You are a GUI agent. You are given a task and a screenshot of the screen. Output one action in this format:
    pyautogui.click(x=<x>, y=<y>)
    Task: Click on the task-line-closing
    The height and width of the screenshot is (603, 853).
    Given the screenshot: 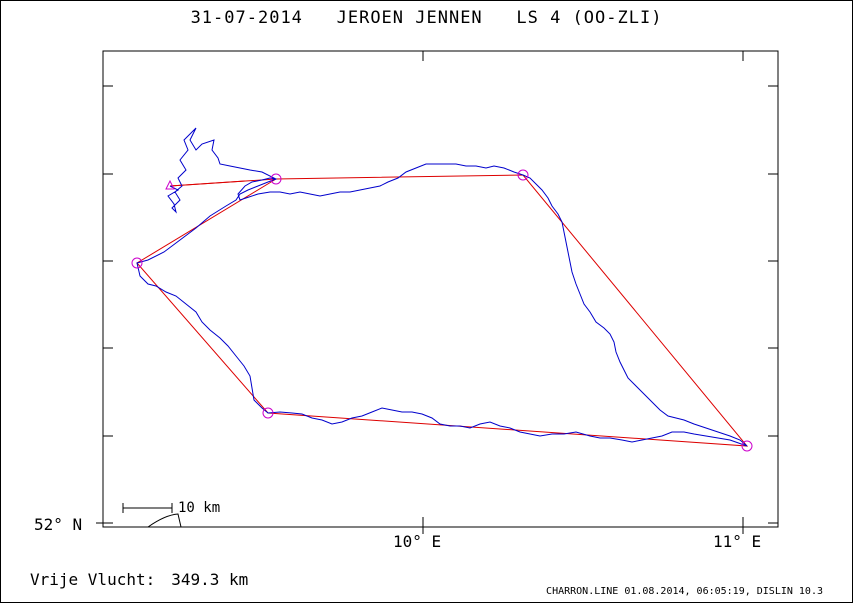 What is the action you would take?
    pyautogui.click(x=207, y=183)
    